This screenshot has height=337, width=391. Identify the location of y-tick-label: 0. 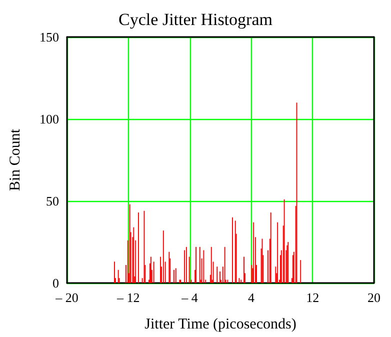
(55, 283).